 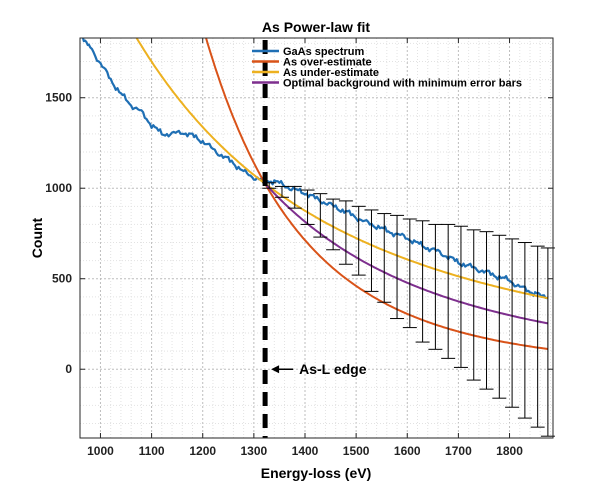 I want to click on x-tick-label: 1100, so click(x=152, y=451).